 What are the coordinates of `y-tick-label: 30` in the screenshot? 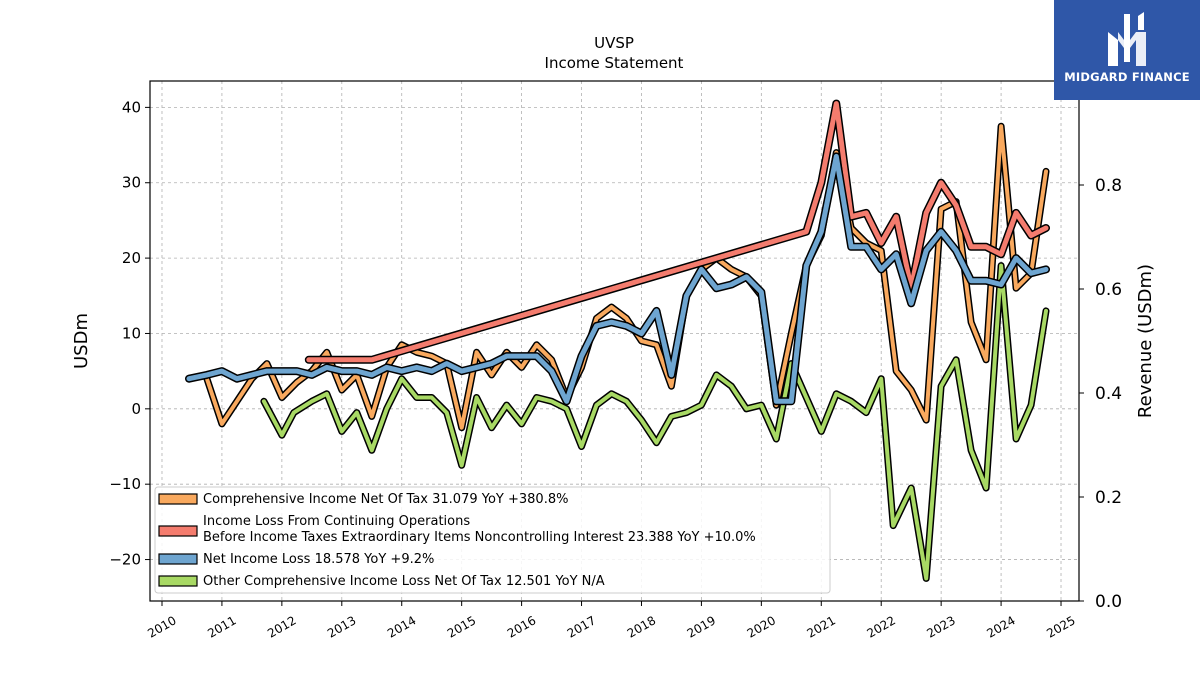 It's located at (131, 183).